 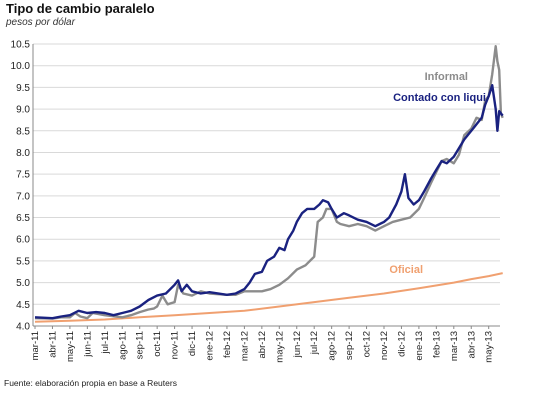 I want to click on series-labels: Informal Contado con liqui Oficial, so click(x=437, y=173).